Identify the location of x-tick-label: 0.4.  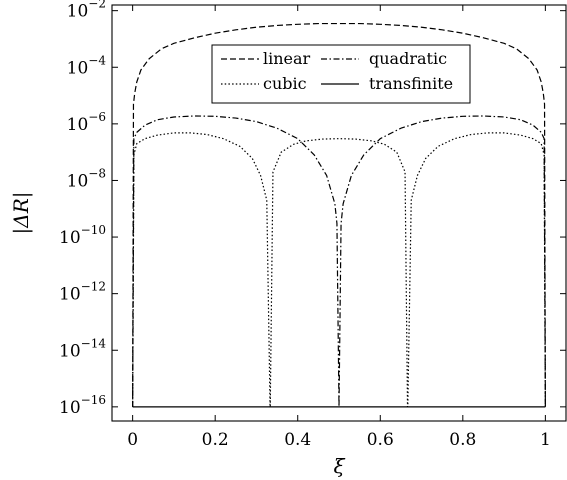
(297, 440).